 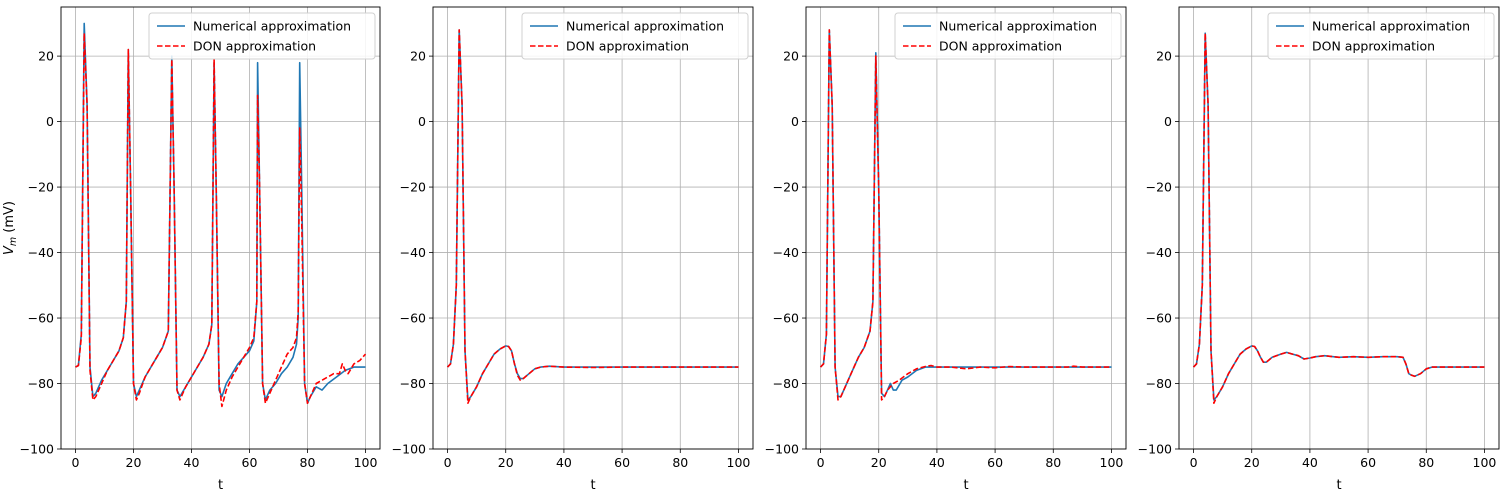 What do you see at coordinates (10, 228) in the screenshot?
I see `y-axis-label: Vm (mV)` at bounding box center [10, 228].